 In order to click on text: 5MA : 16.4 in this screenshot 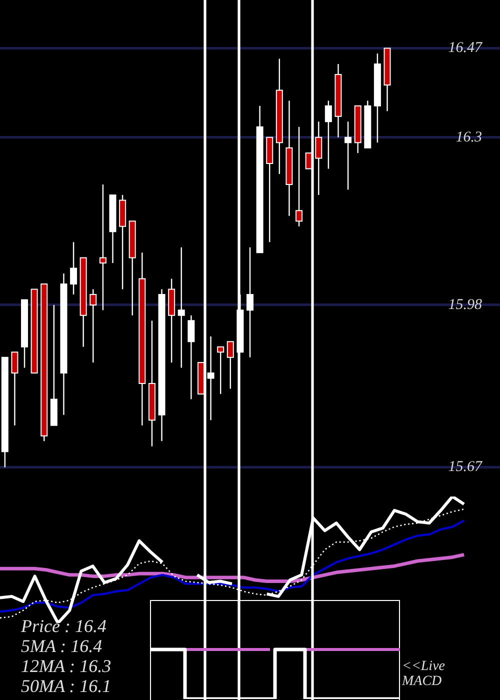, I will do `click(61, 646)`.